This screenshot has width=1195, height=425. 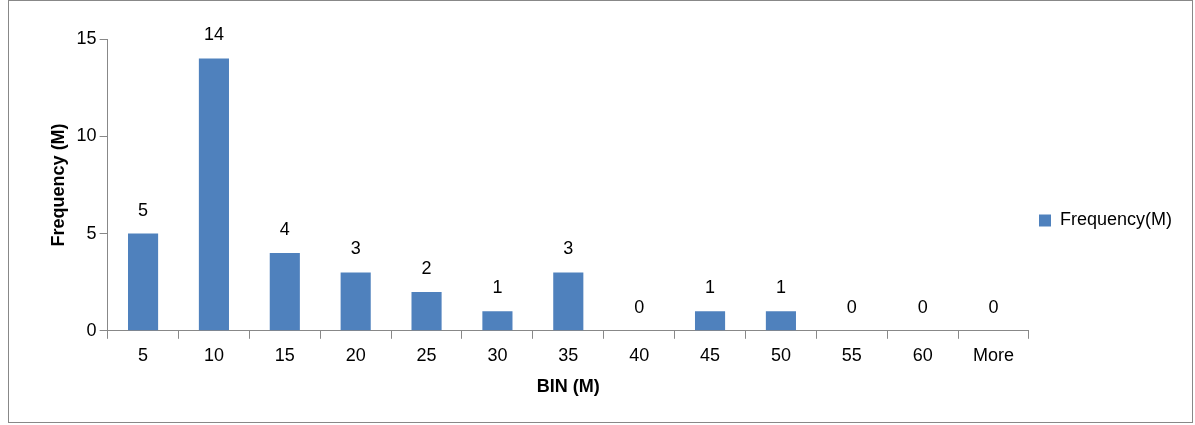 What do you see at coordinates (994, 354) in the screenshot?
I see `x-tick-label: More` at bounding box center [994, 354].